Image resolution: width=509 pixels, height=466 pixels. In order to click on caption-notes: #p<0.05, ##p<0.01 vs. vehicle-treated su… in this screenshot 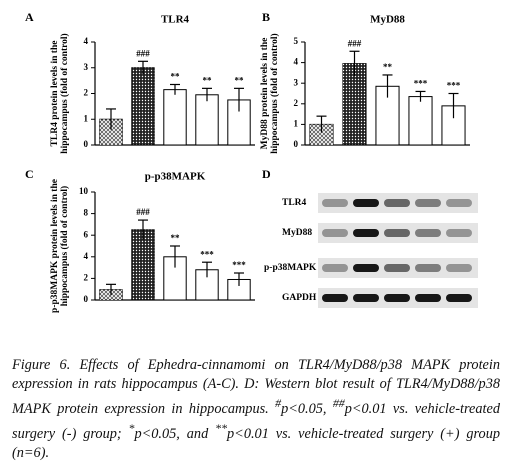, I will do `click(256, 428)`.